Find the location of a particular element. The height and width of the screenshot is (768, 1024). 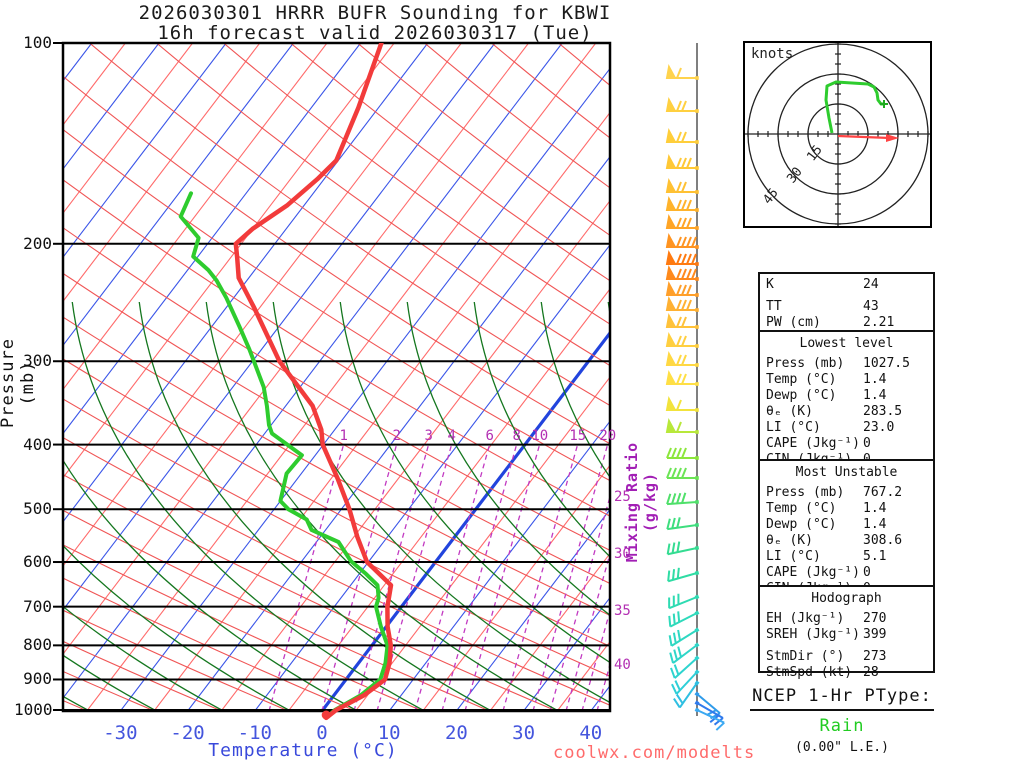

mixing-ratio-label: 6 is located at coordinates (489, 436).